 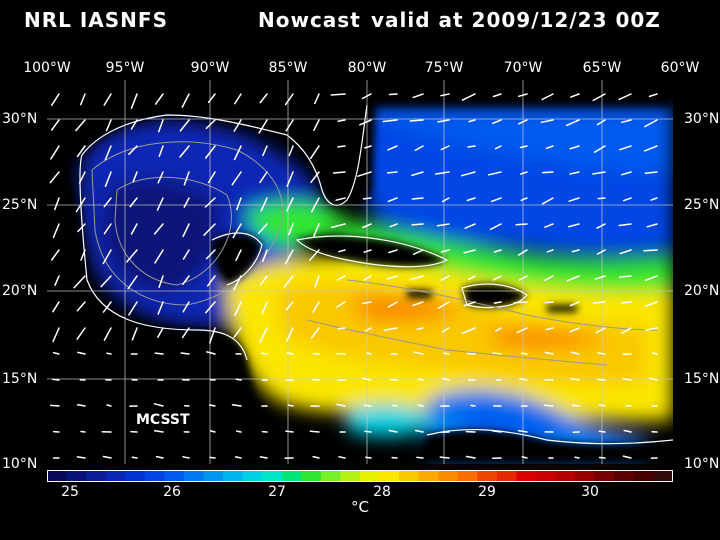 What do you see at coordinates (702, 205) in the screenshot?
I see `lat-label: 25°N` at bounding box center [702, 205].